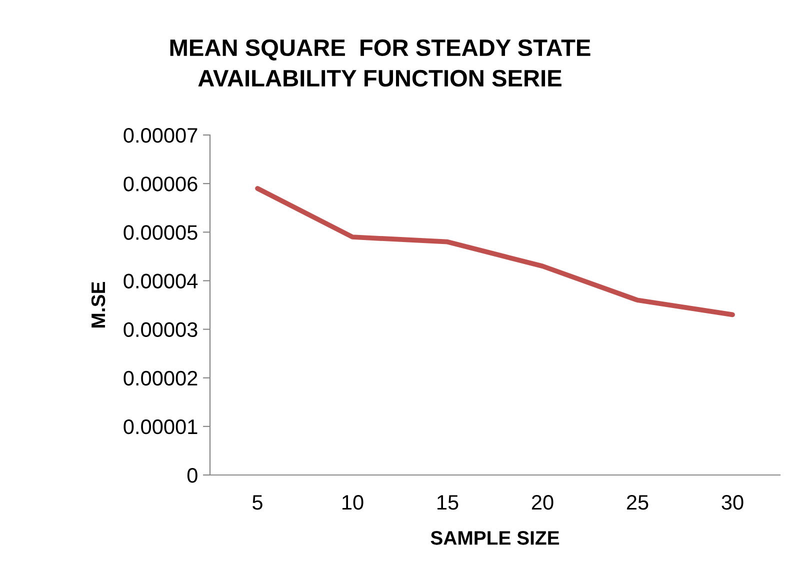 The width and height of the screenshot is (805, 582). What do you see at coordinates (353, 502) in the screenshot?
I see `x-tick-label: 10` at bounding box center [353, 502].